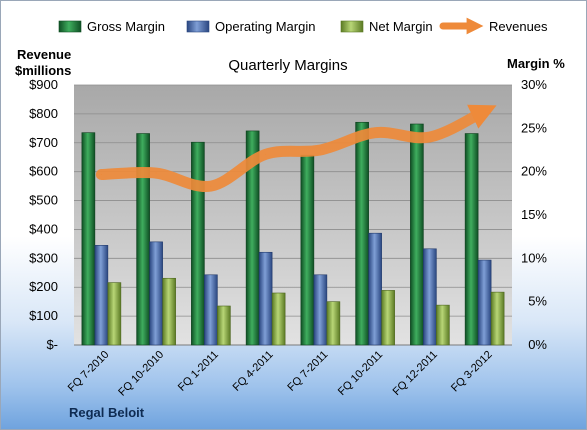 The image size is (587, 430). Describe the element at coordinates (89, 372) in the screenshot. I see `x-tick-label-fq-7-2010: FQ 7-2010` at that location.